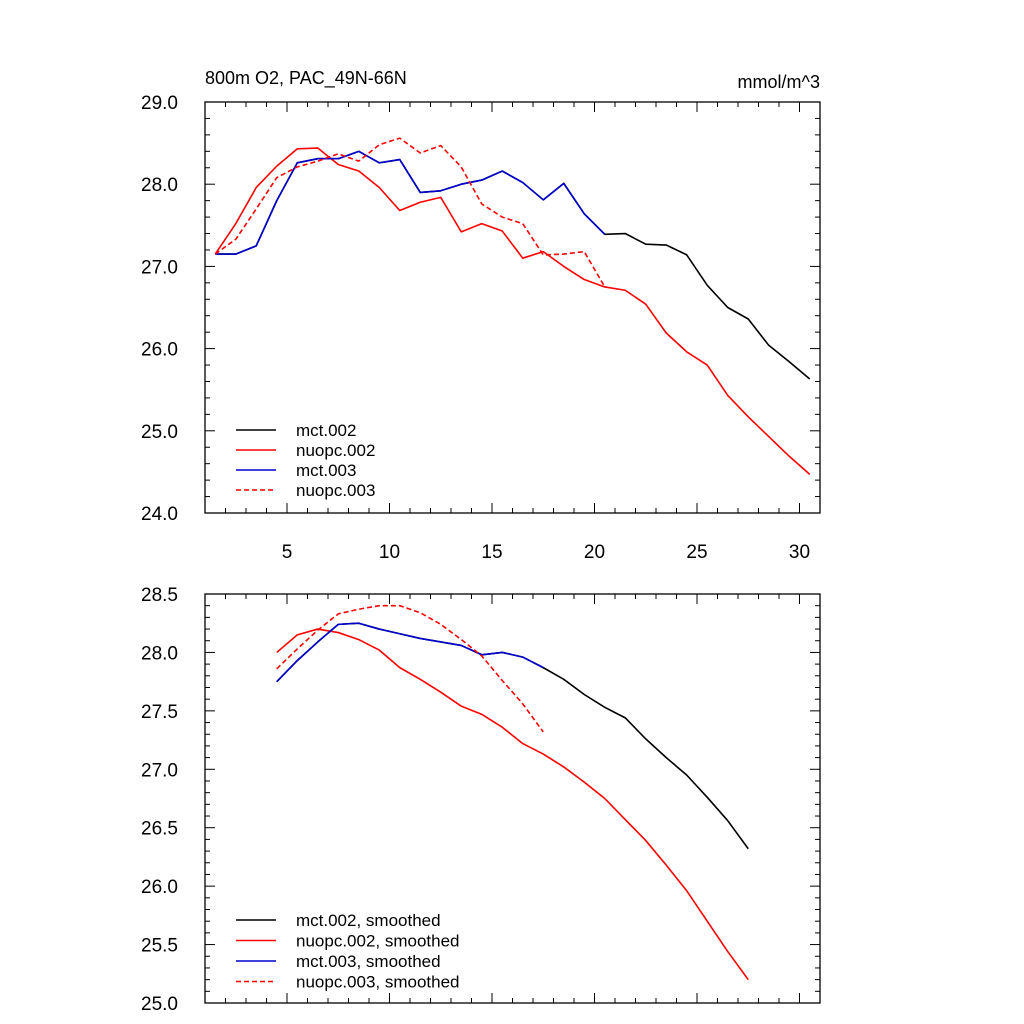  I want to click on x-tick-label: 10, so click(389, 552).